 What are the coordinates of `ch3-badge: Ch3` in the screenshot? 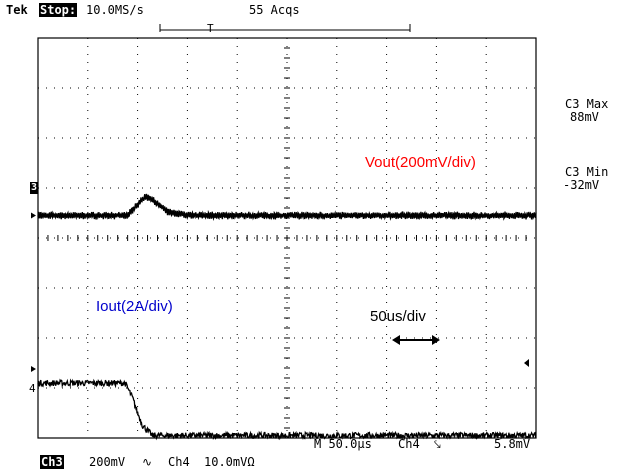 It's located at (52, 462).